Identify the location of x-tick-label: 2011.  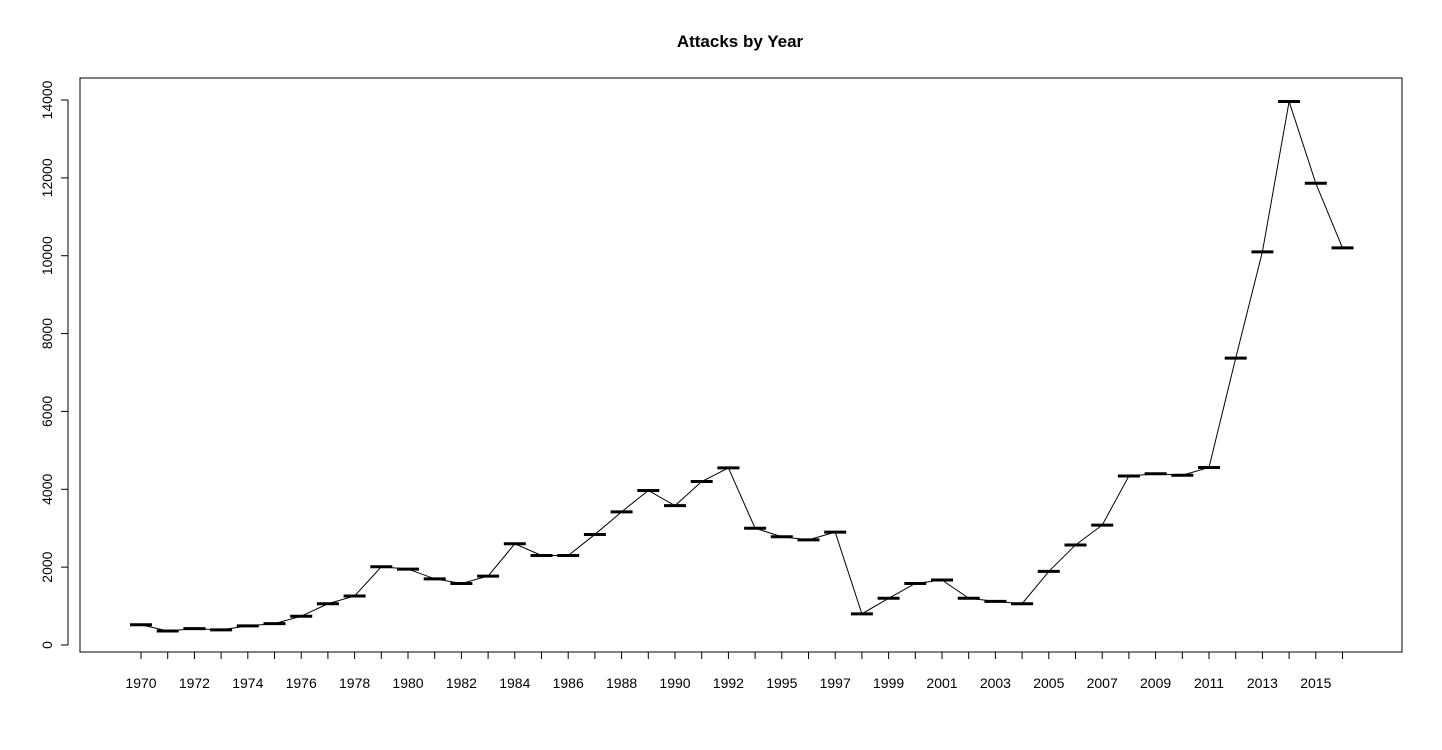
(1209, 683).